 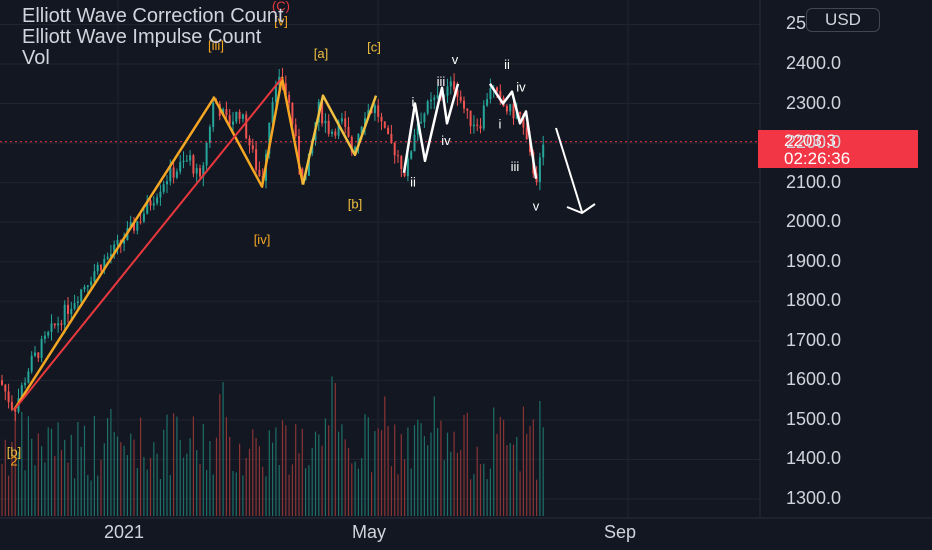 What do you see at coordinates (814, 221) in the screenshot?
I see `price-tick-label: 2000.0` at bounding box center [814, 221].